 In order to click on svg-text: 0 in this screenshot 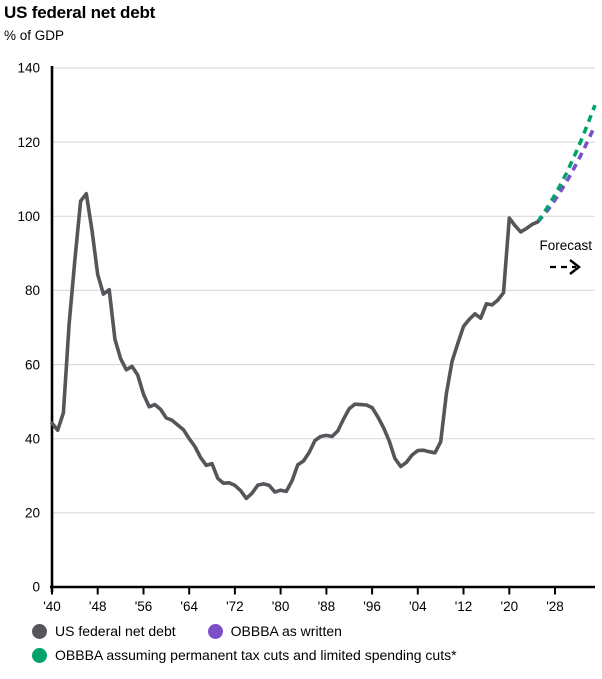, I will do `click(36, 587)`.